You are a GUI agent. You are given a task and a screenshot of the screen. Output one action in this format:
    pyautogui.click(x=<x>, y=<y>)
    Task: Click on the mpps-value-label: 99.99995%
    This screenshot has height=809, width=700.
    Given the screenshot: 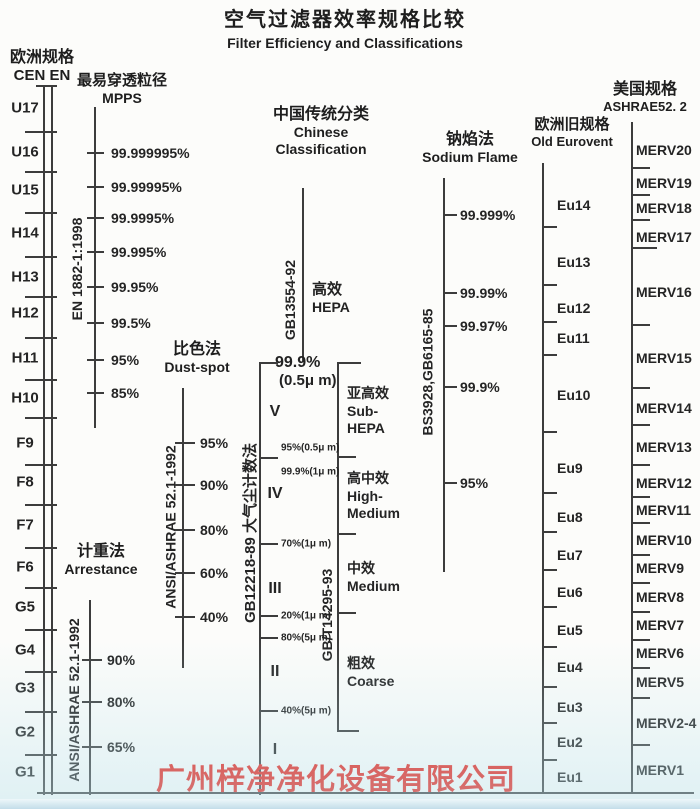 What is the action you would take?
    pyautogui.click(x=146, y=187)
    